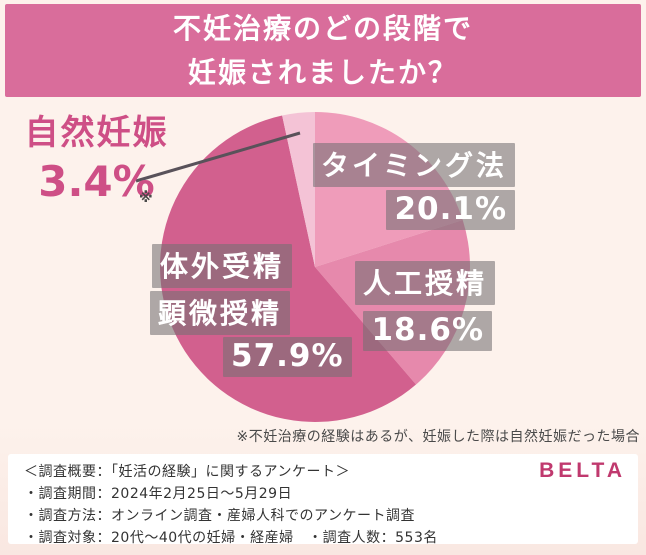  What do you see at coordinates (427, 331) in the screenshot?
I see `artificial-insemination-value: 18.6%` at bounding box center [427, 331].